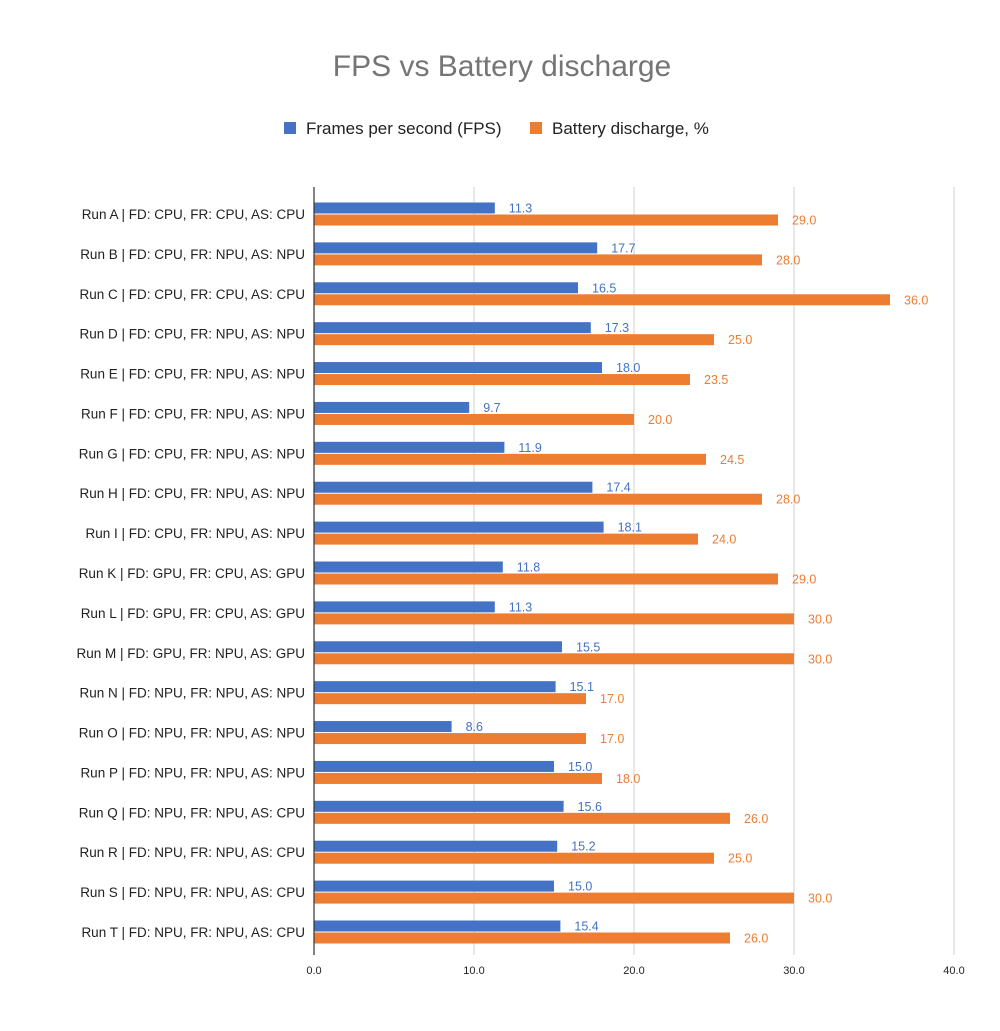 This screenshot has width=1000, height=1031. What do you see at coordinates (195, 533) in the screenshot?
I see `category-label: Run I | FD: CPU, FR: NPU, AS: NPU` at bounding box center [195, 533].